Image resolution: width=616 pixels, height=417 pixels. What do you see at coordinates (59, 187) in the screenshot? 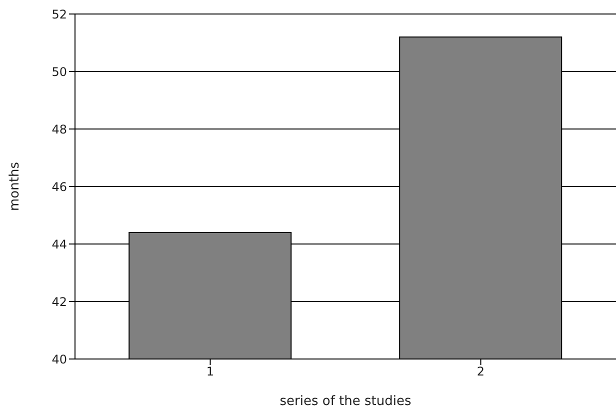
I see `y-tick-label: 46` at bounding box center [59, 187].